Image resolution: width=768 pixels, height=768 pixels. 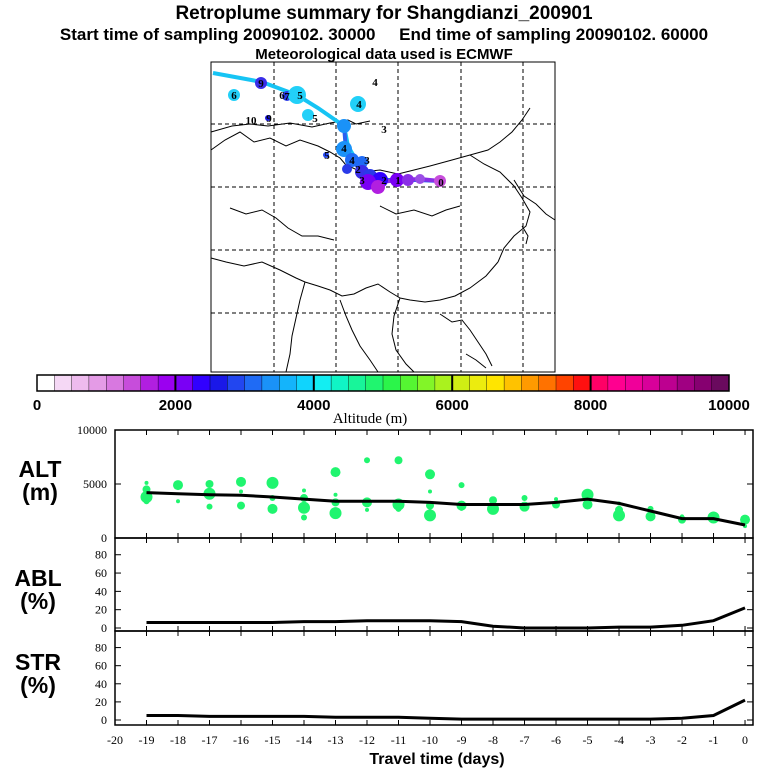 What do you see at coordinates (493, 740) in the screenshot?
I see `x-tick-label: -8` at bounding box center [493, 740].